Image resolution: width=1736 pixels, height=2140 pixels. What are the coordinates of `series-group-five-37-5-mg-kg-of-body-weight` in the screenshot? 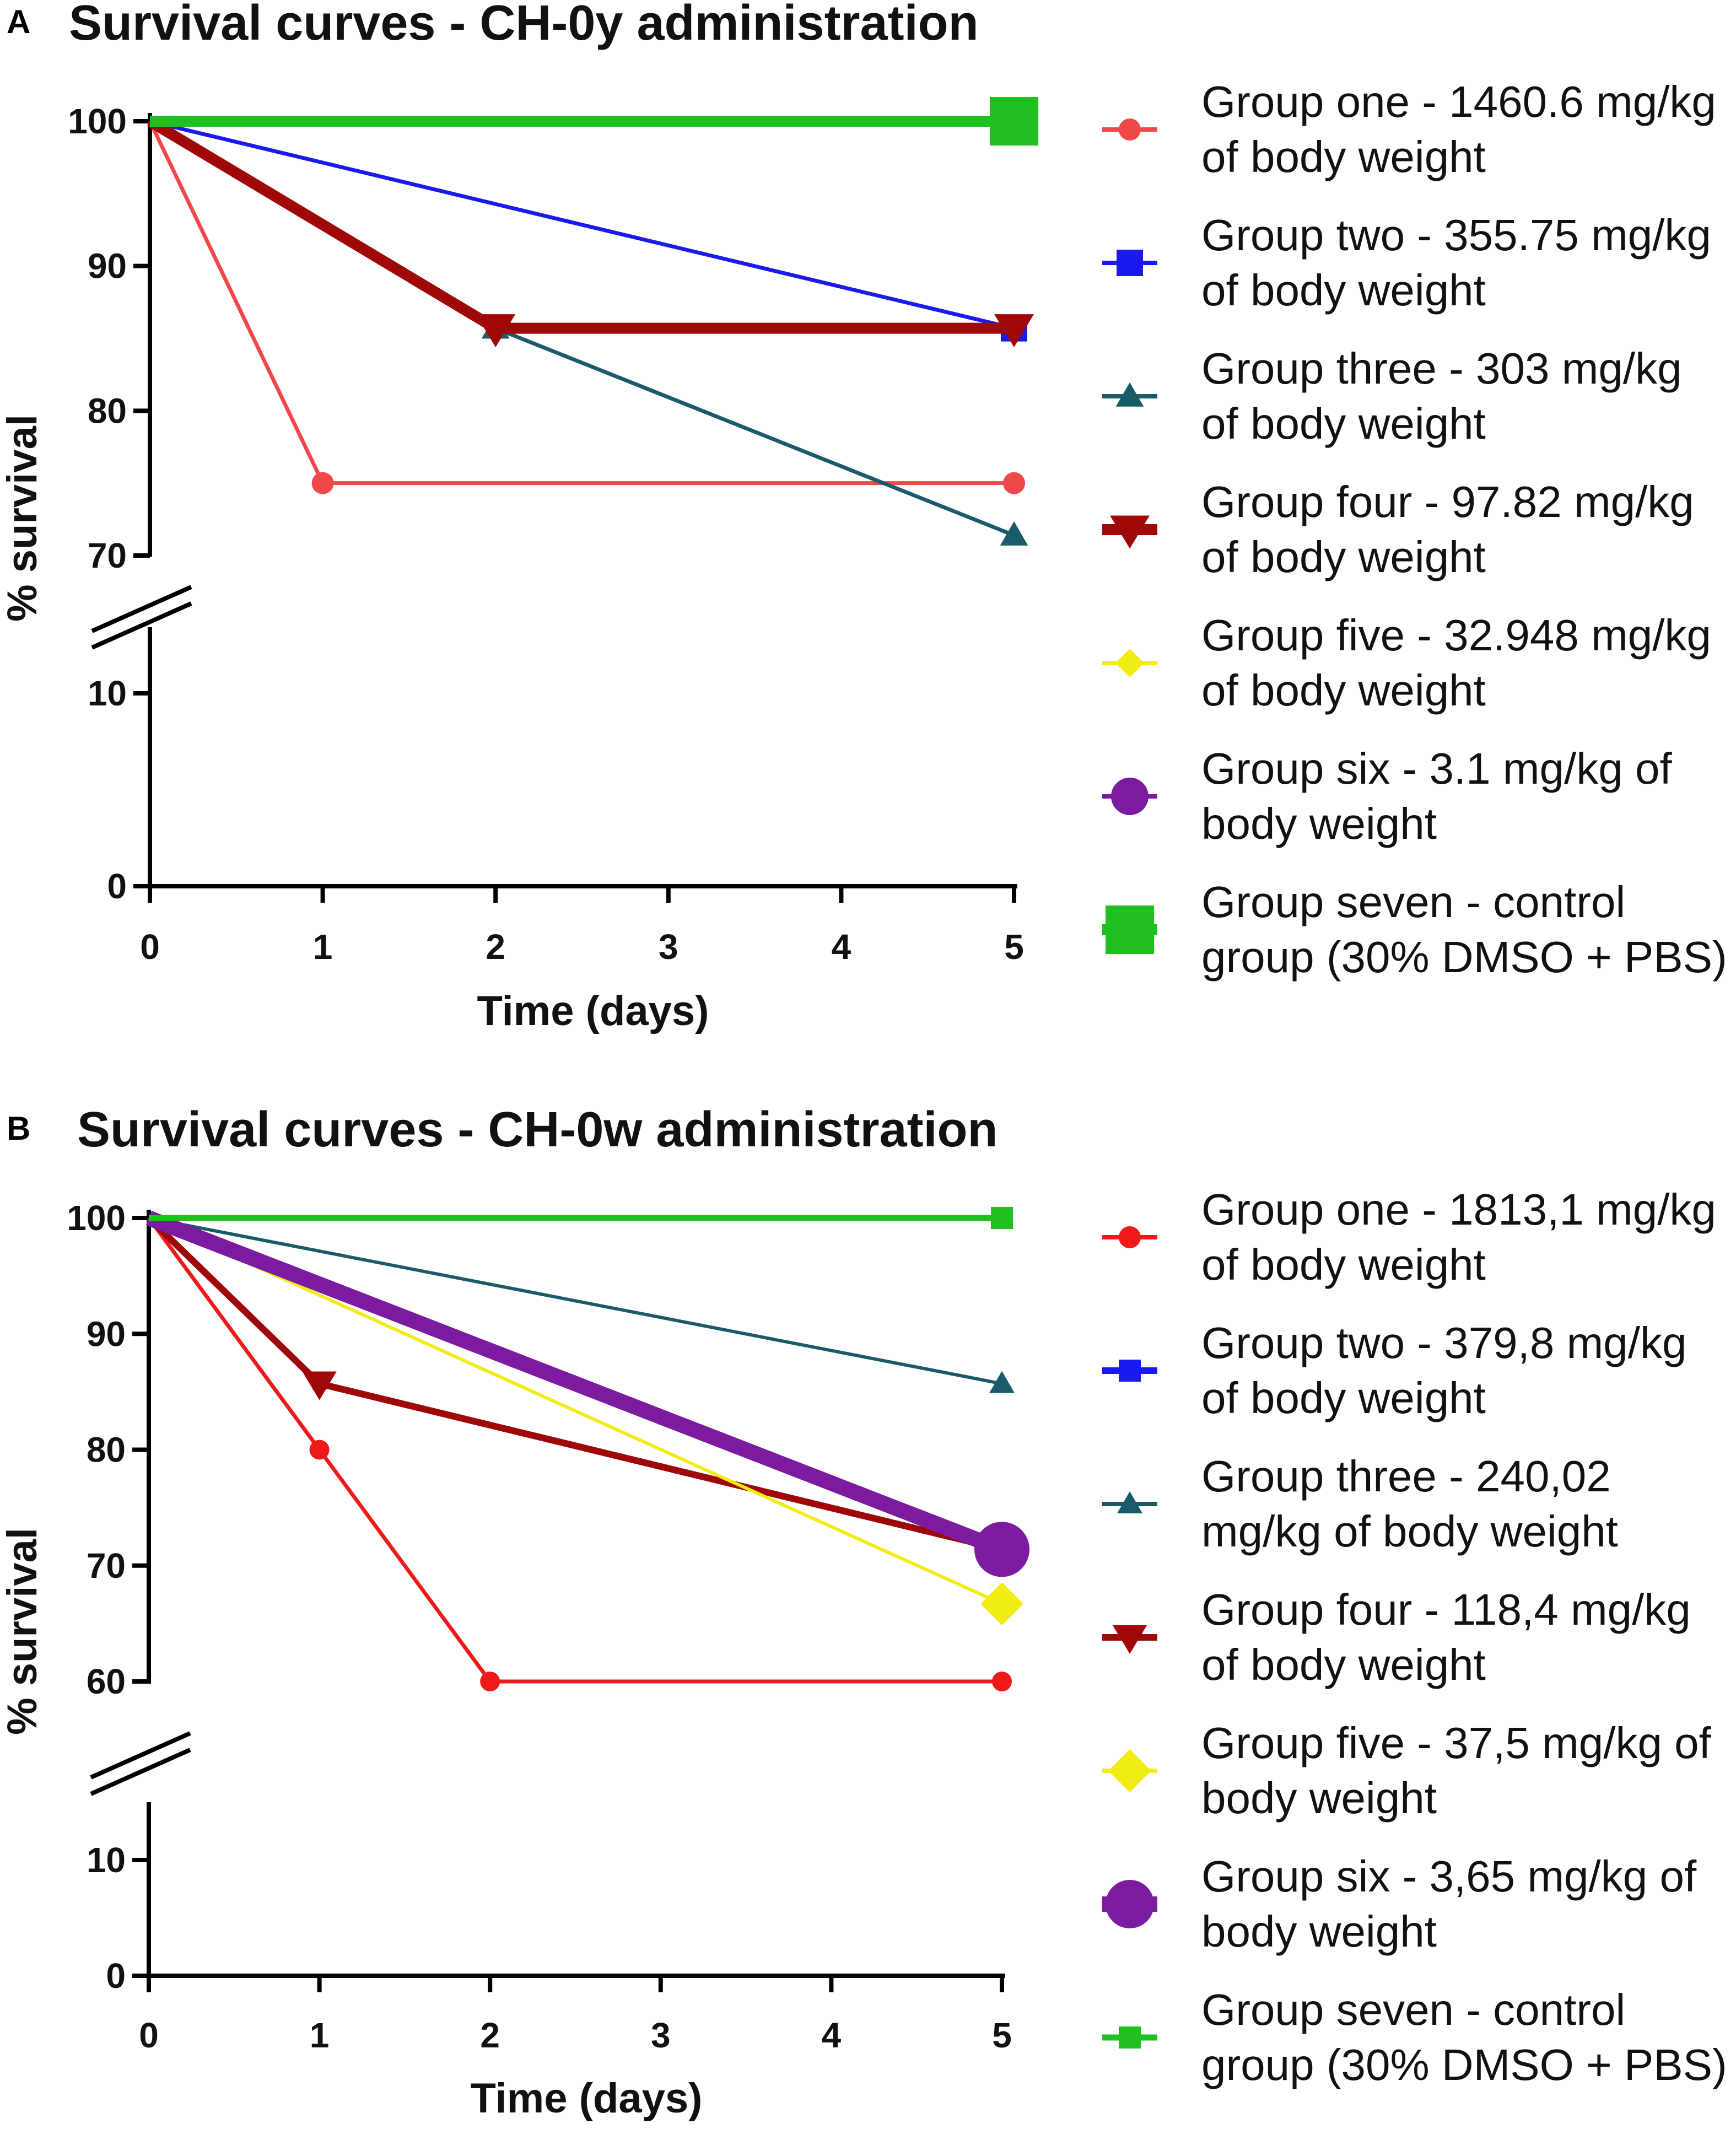 It's located at (585, 1421).